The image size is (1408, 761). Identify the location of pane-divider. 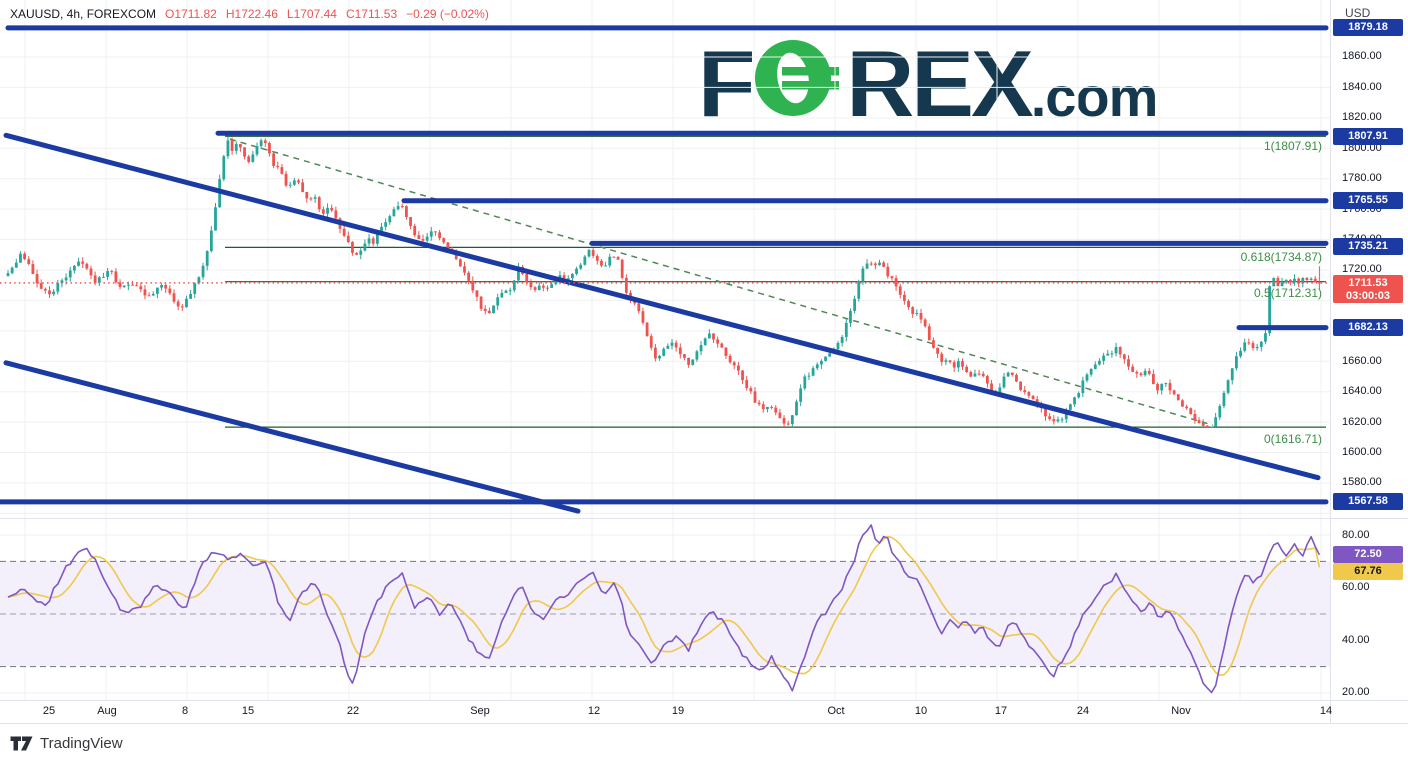
(704, 518).